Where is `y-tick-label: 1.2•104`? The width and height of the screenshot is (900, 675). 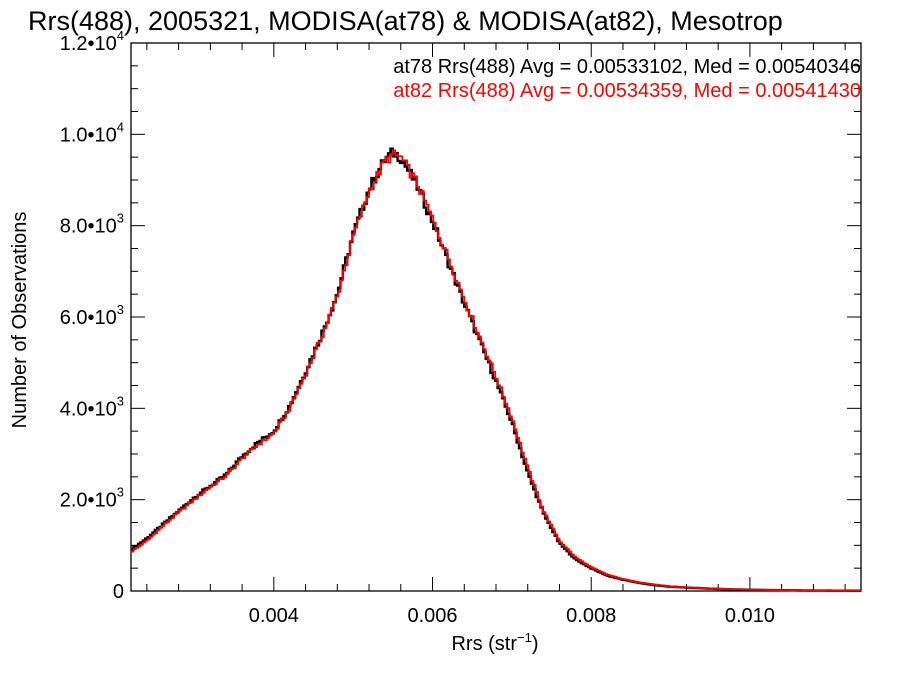 y-tick-label: 1.2•104 is located at coordinates (92, 41).